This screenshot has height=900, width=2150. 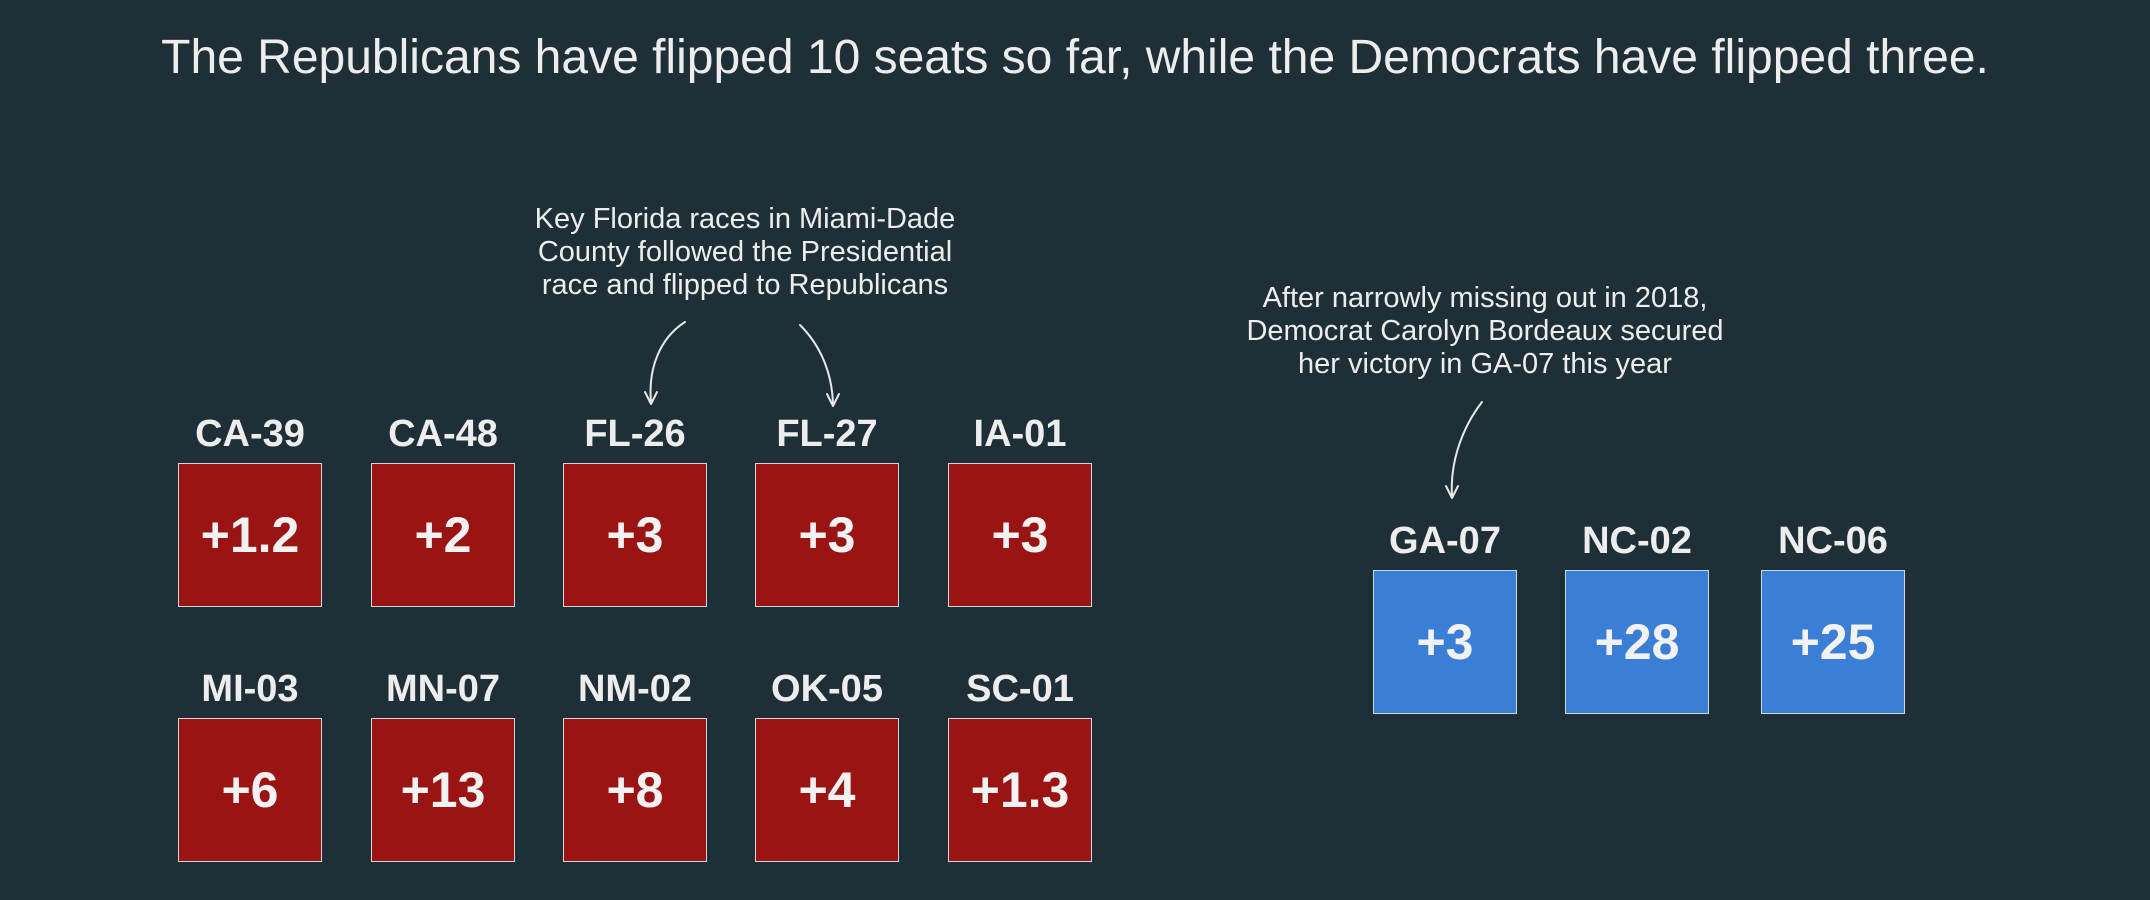 What do you see at coordinates (833, 400) in the screenshot?
I see `arrow-to-fl-27-head` at bounding box center [833, 400].